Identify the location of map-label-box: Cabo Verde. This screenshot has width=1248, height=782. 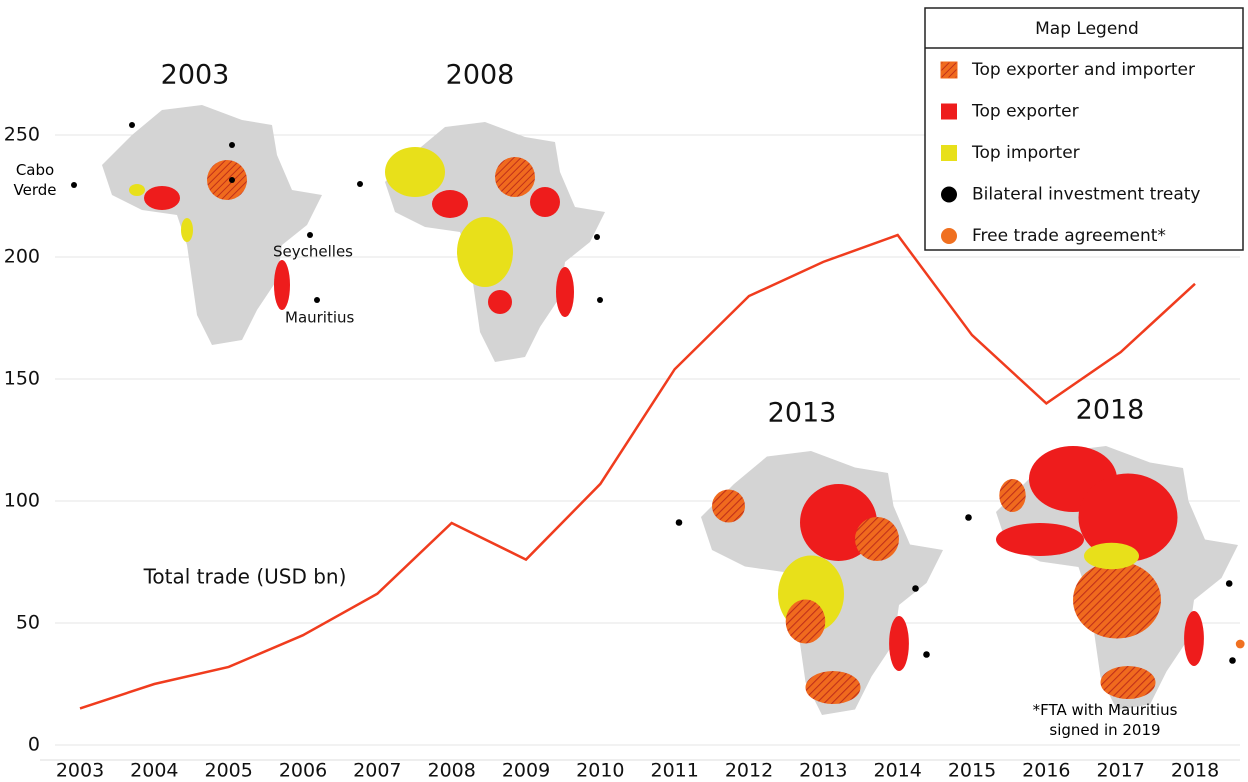
(35, 180).